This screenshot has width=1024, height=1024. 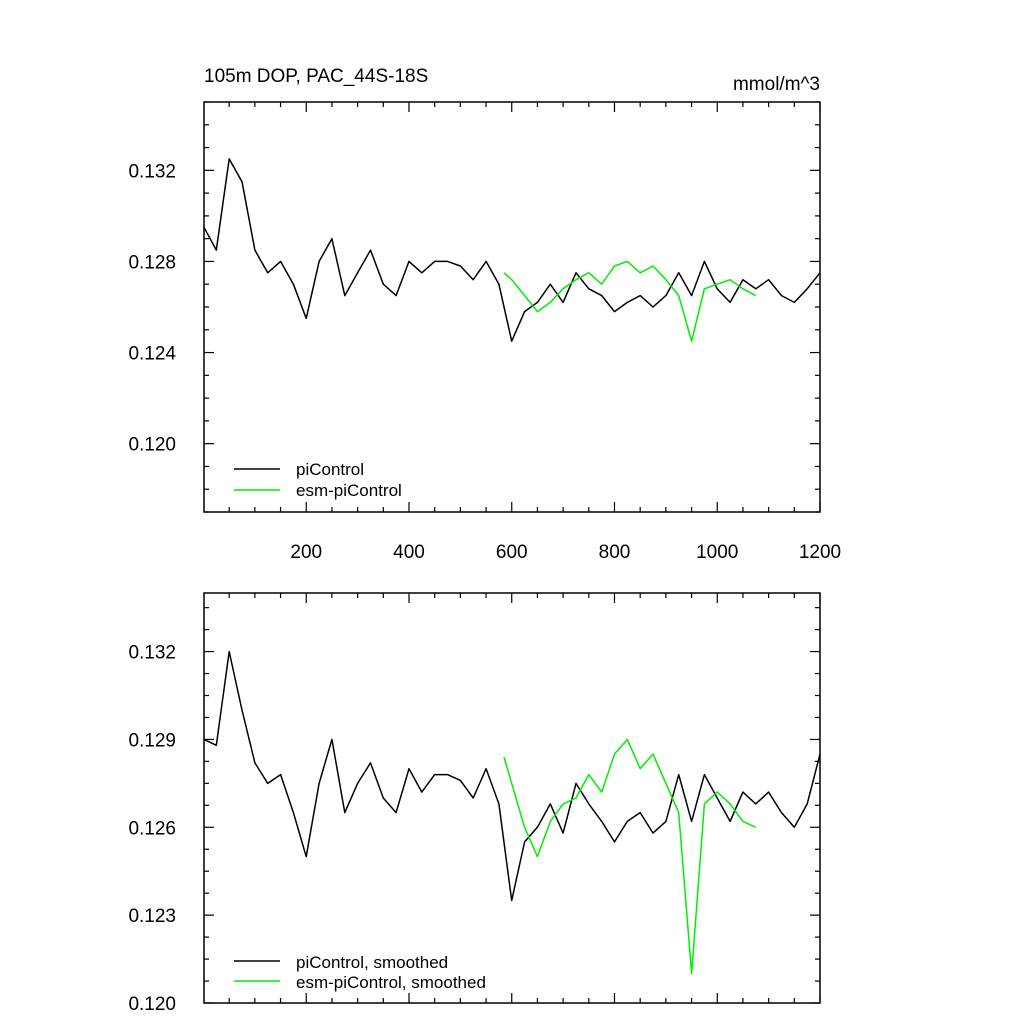 I want to click on top-y-tick-label: 0.120, so click(x=152, y=445).